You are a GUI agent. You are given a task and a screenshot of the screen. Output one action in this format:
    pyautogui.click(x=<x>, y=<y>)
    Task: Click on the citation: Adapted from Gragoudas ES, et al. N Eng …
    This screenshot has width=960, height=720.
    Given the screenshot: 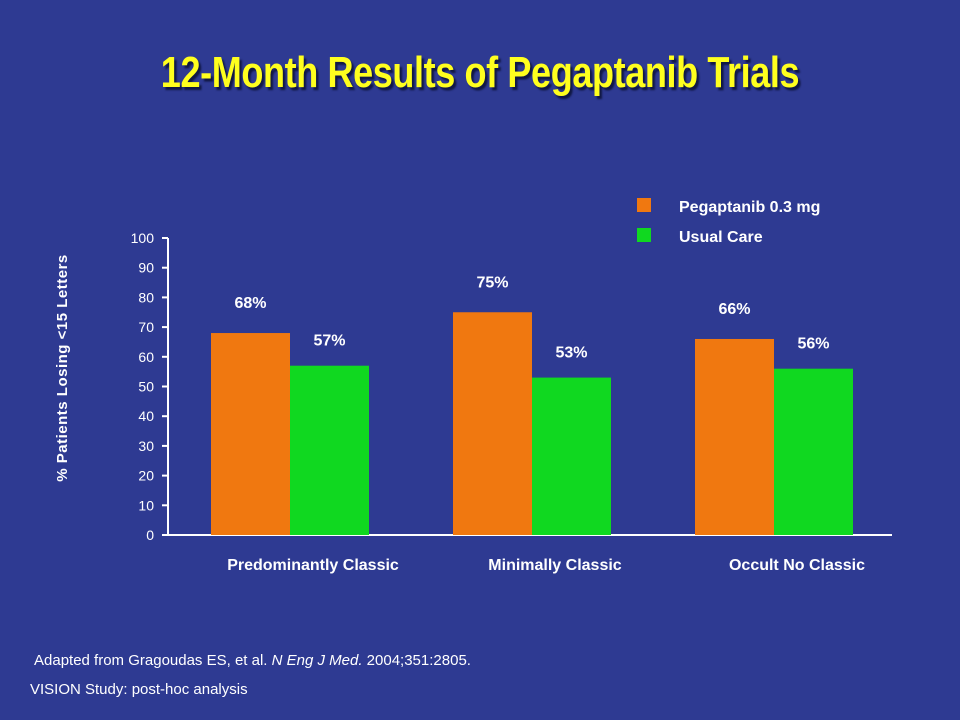 What is the action you would take?
    pyautogui.click(x=252, y=660)
    